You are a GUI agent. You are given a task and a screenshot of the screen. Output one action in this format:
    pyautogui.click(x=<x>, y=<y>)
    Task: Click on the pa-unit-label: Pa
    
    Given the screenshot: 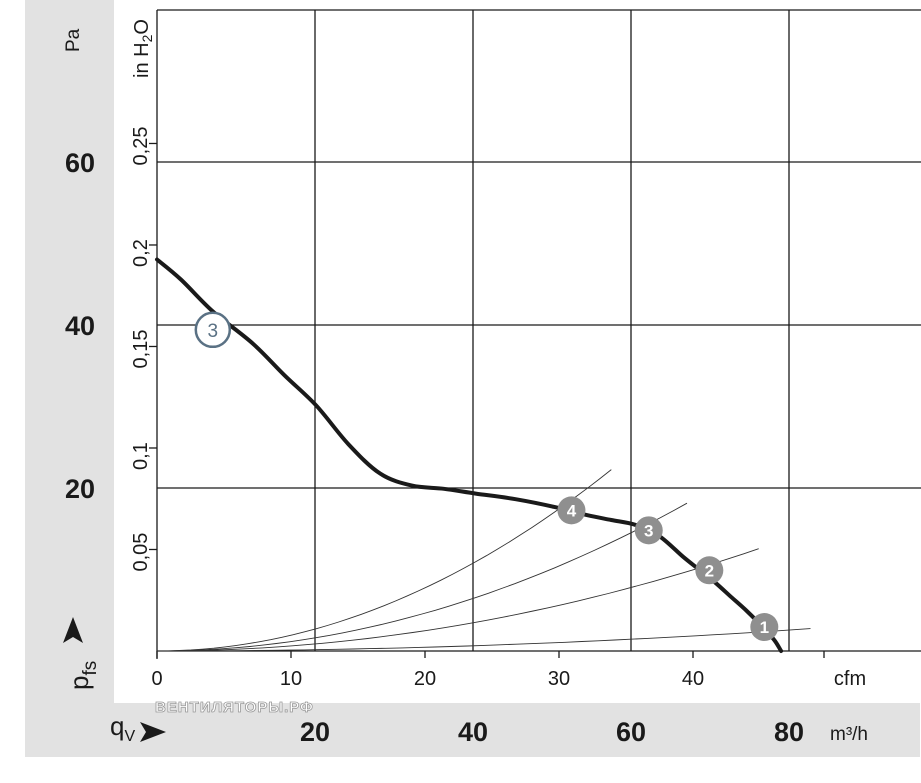 What is the action you would take?
    pyautogui.click(x=73, y=40)
    